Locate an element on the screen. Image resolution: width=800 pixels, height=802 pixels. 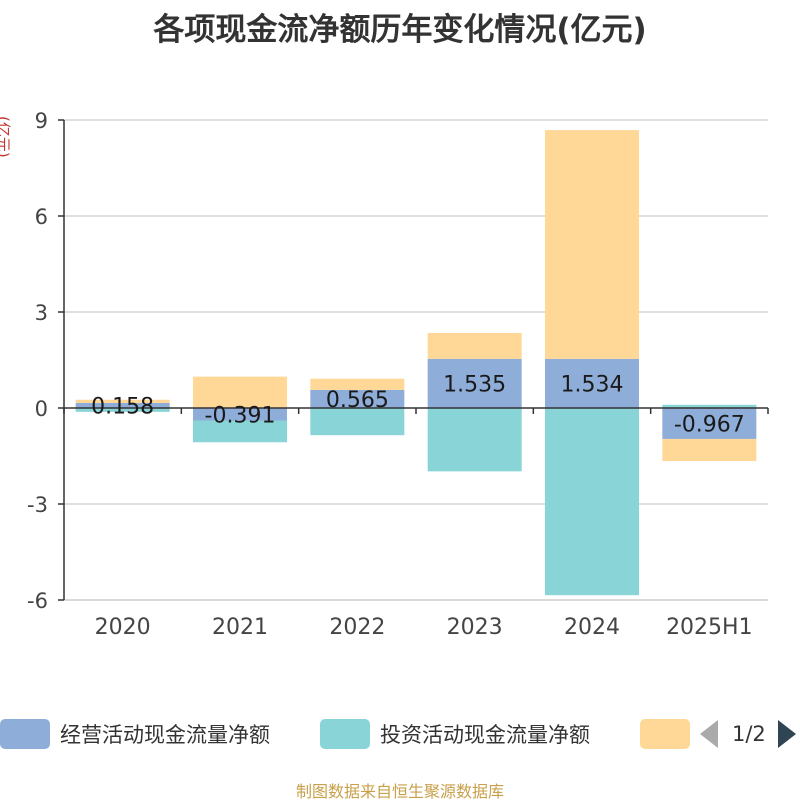
legend: 经营活动现金流量净额 投资活动现金流量净额 1/2 is located at coordinates (400, 734).